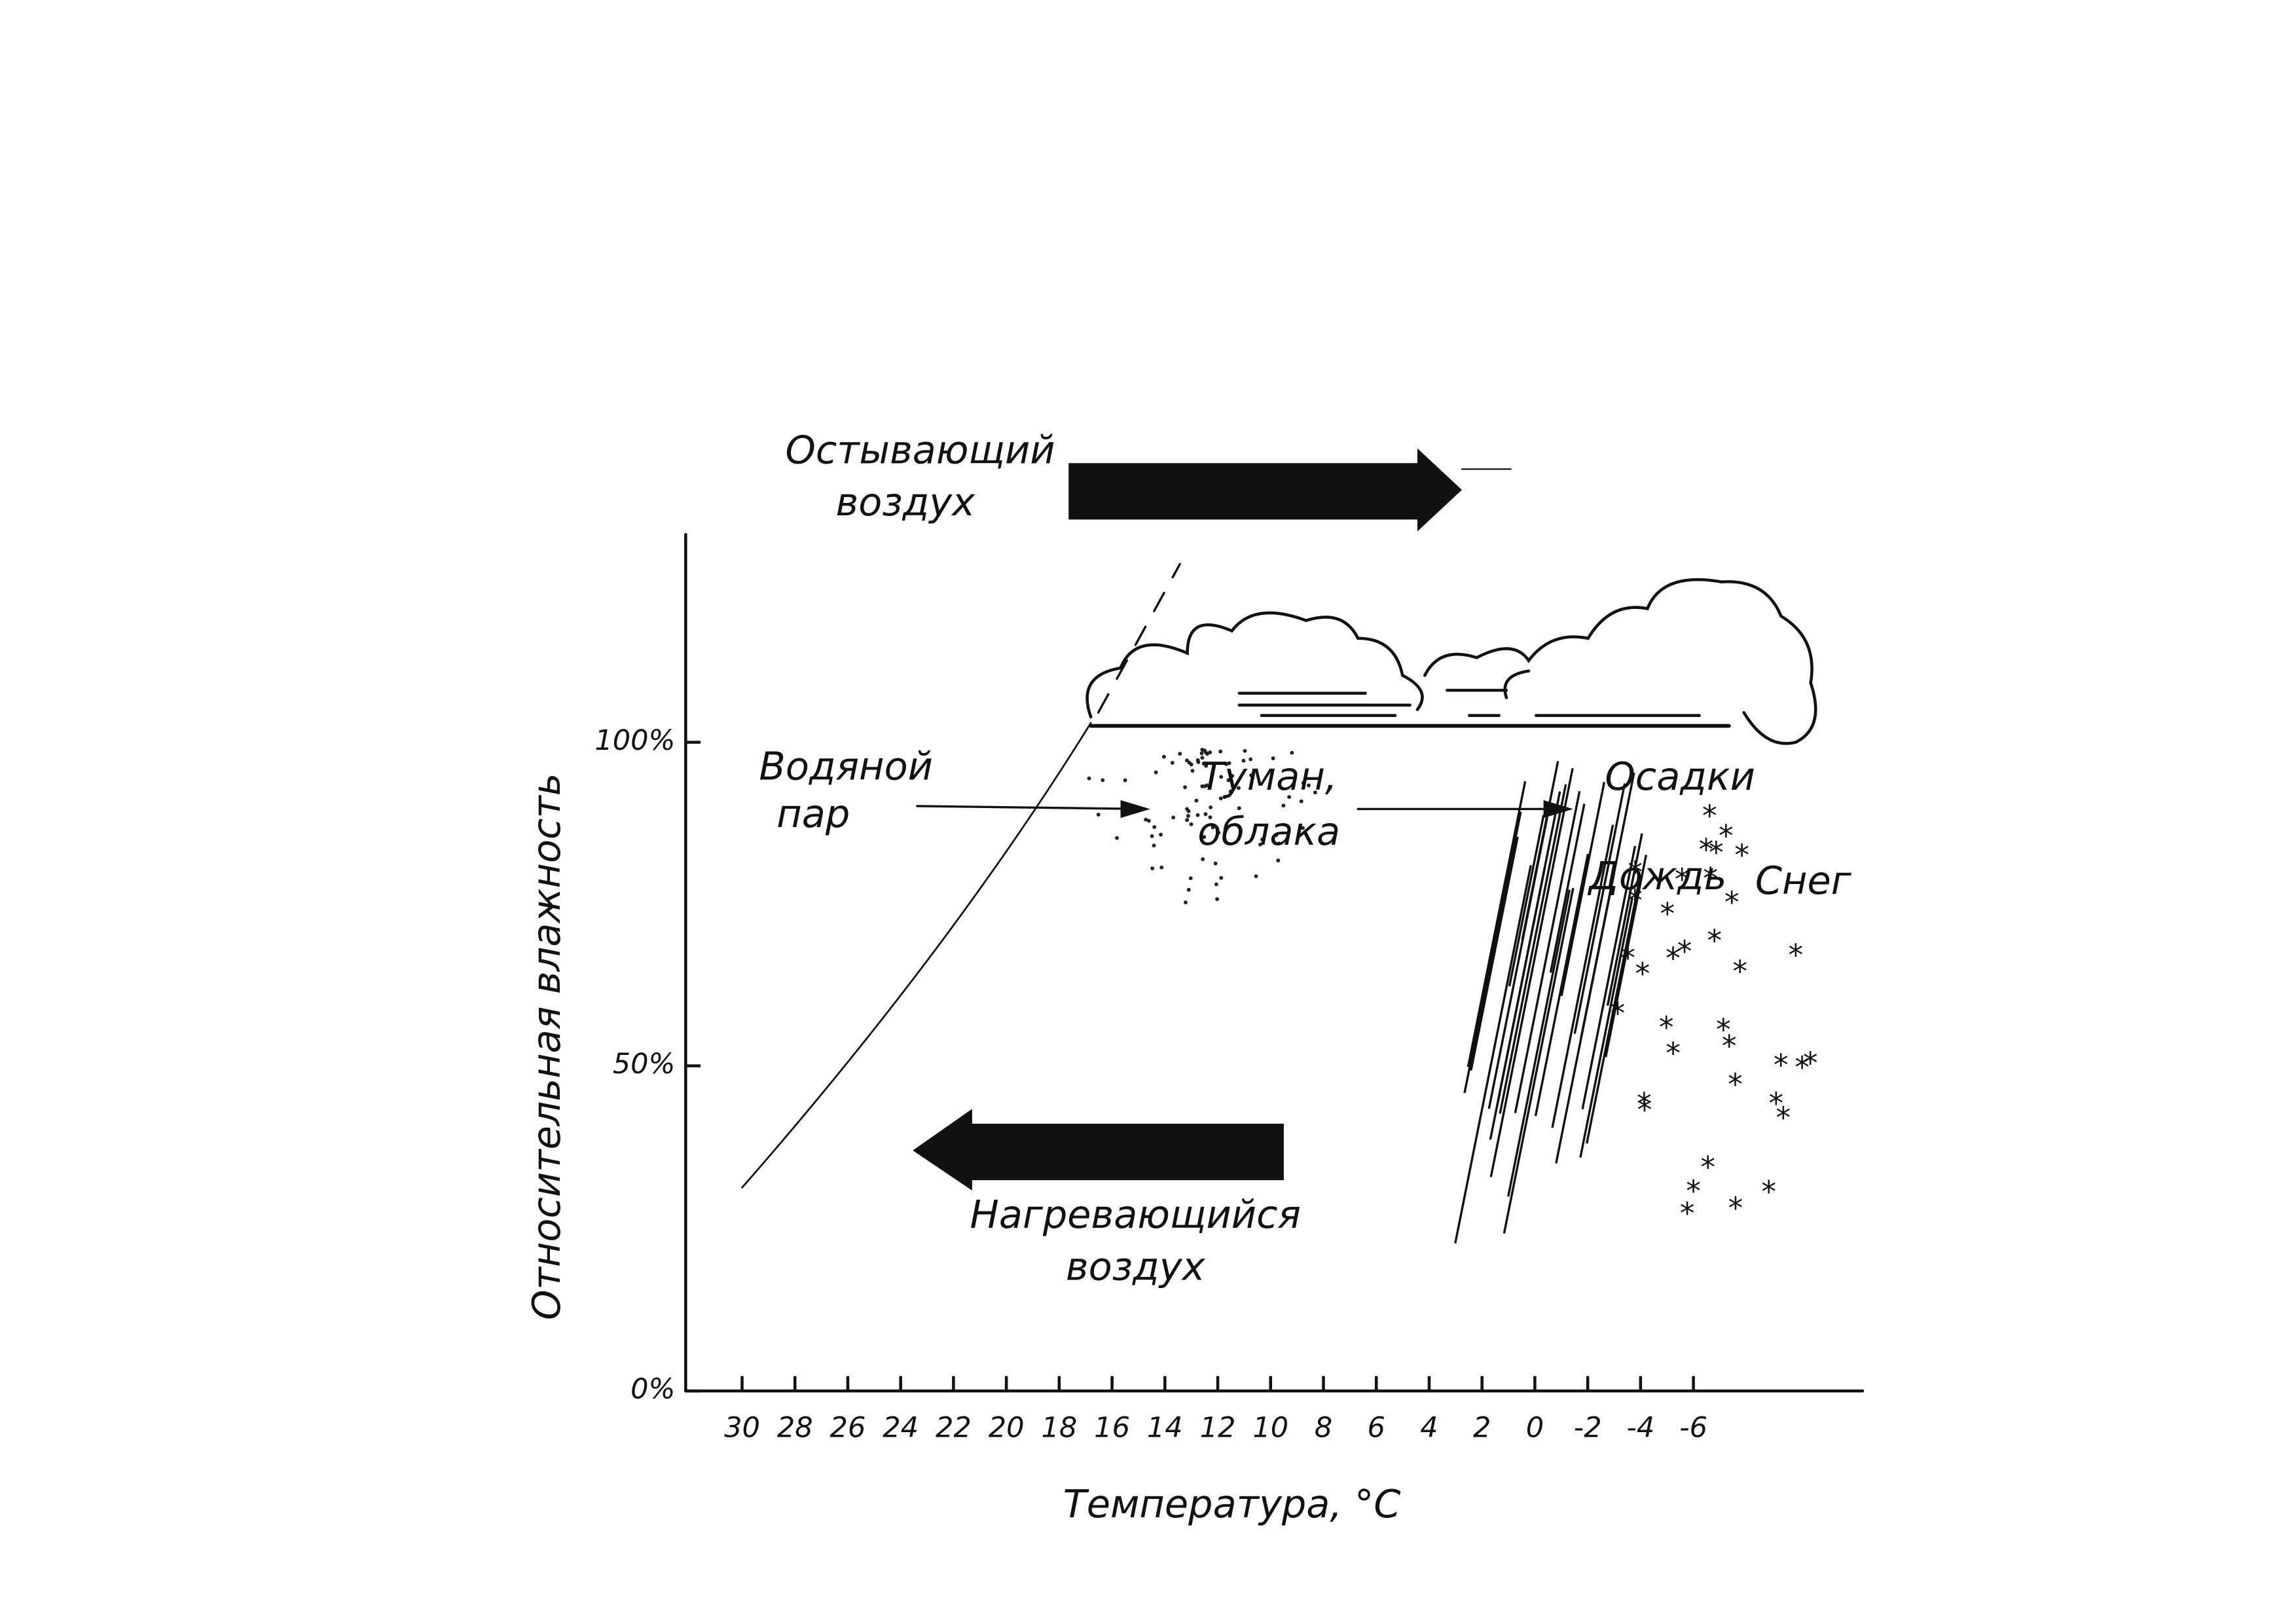 The width and height of the screenshot is (2296, 1624). What do you see at coordinates (1657, 875) in the screenshot?
I see `label: Дождь` at bounding box center [1657, 875].